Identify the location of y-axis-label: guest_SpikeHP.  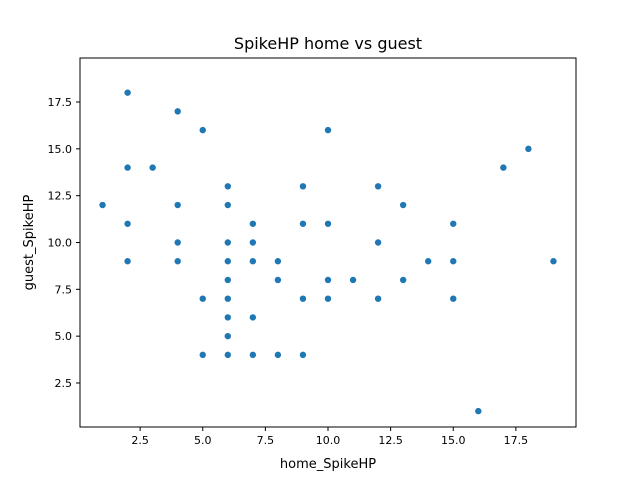
(29, 243).